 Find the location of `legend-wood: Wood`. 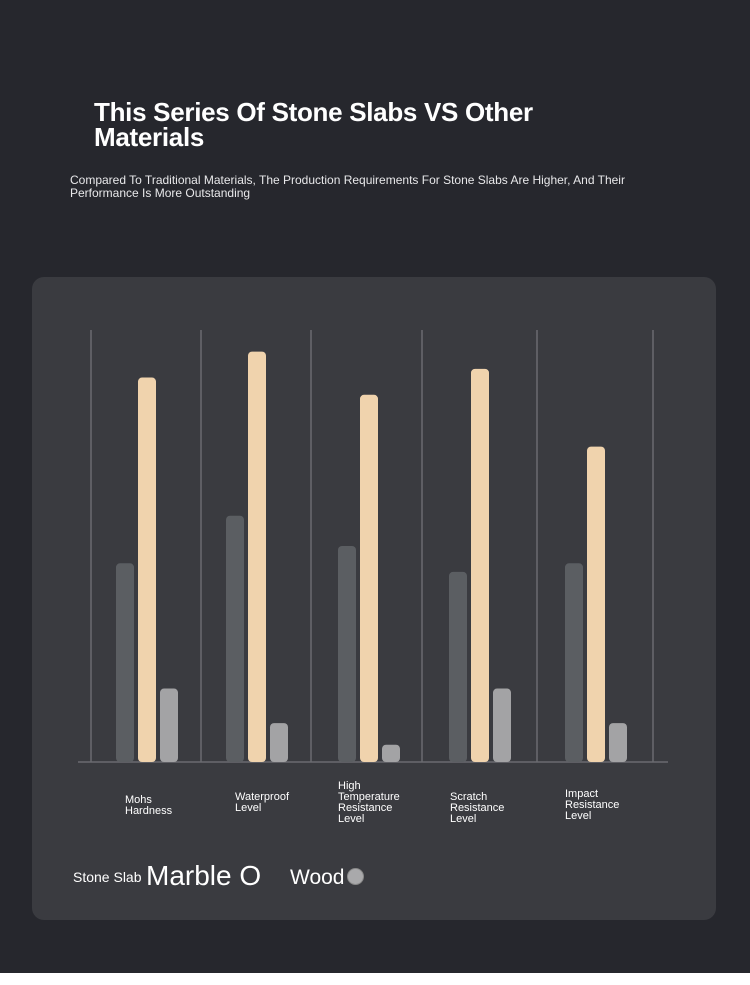

legend-wood: Wood is located at coordinates (317, 877).